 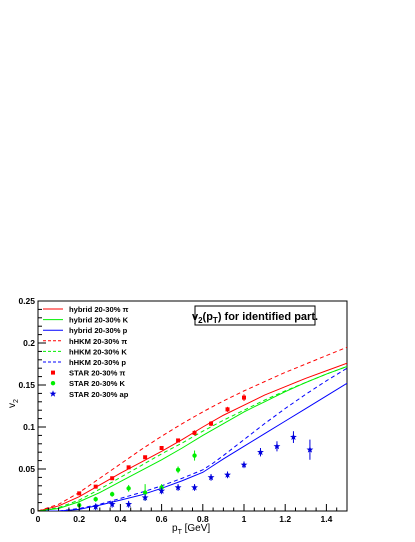 I want to click on x-tick-label: 0.2, so click(x=79, y=519).